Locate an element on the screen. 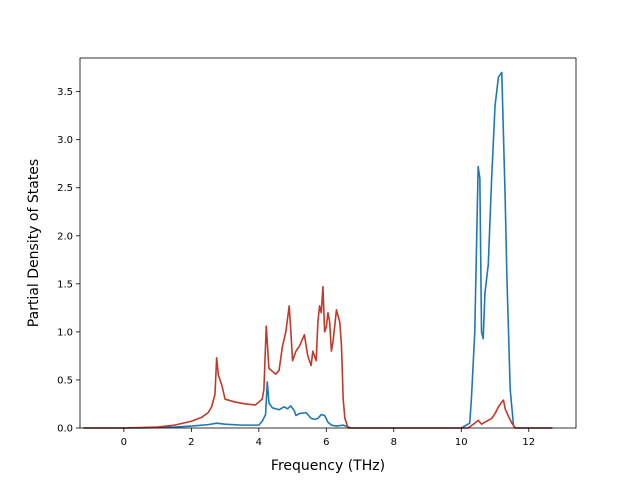  x-axis-ticks: 0 2 4 6 8 10 12 is located at coordinates (328, 438).